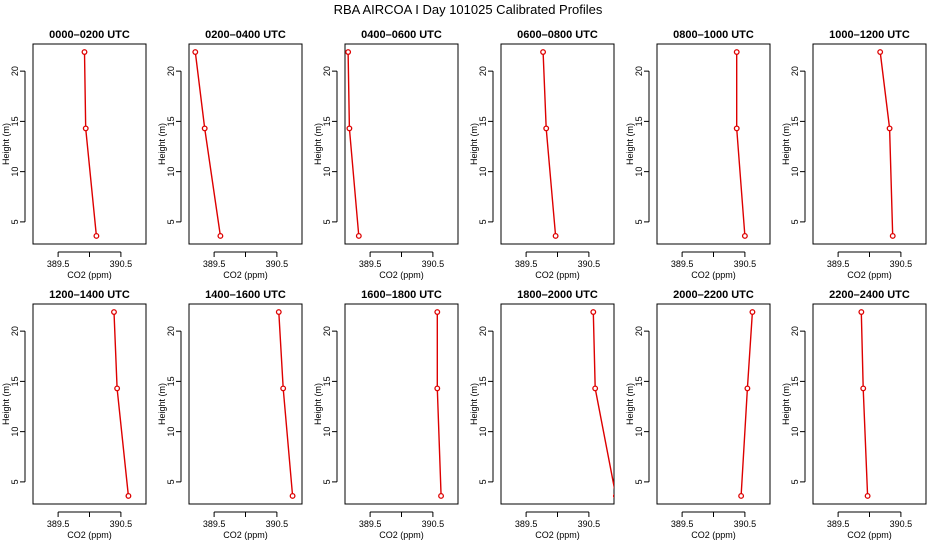 The image size is (936, 540). Describe the element at coordinates (869, 295) in the screenshot. I see `panel-title: 2200–2400 UTC` at that location.